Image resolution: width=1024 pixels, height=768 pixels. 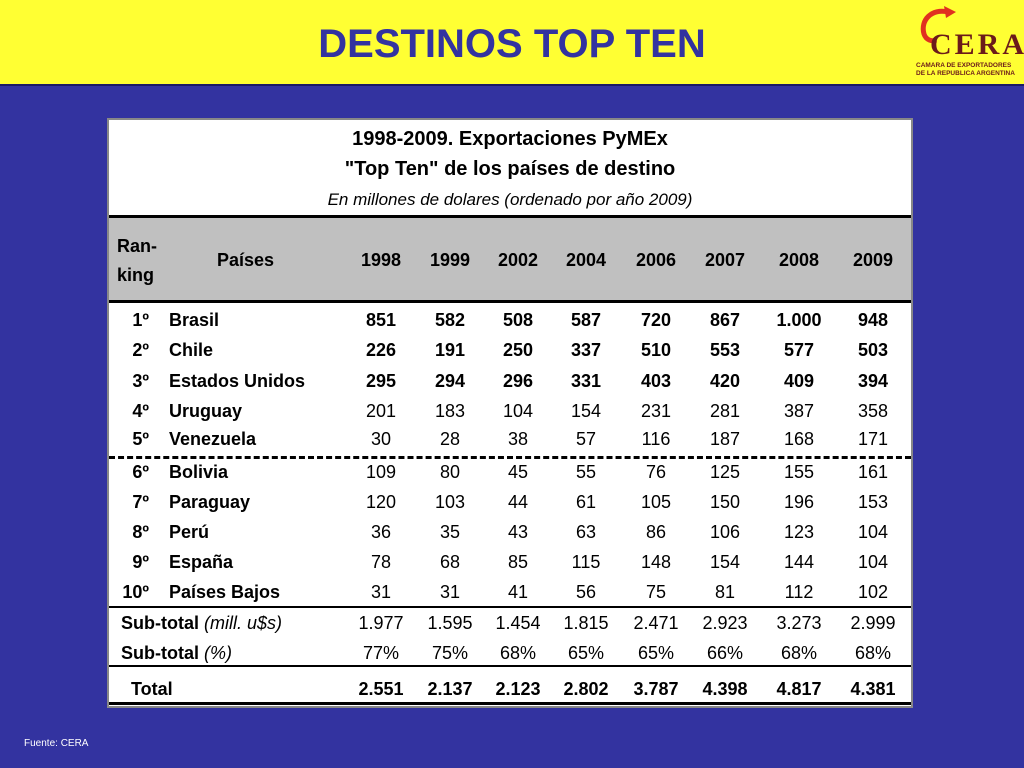 What do you see at coordinates (586, 472) in the screenshot?
I see `table-cell: 55` at bounding box center [586, 472].